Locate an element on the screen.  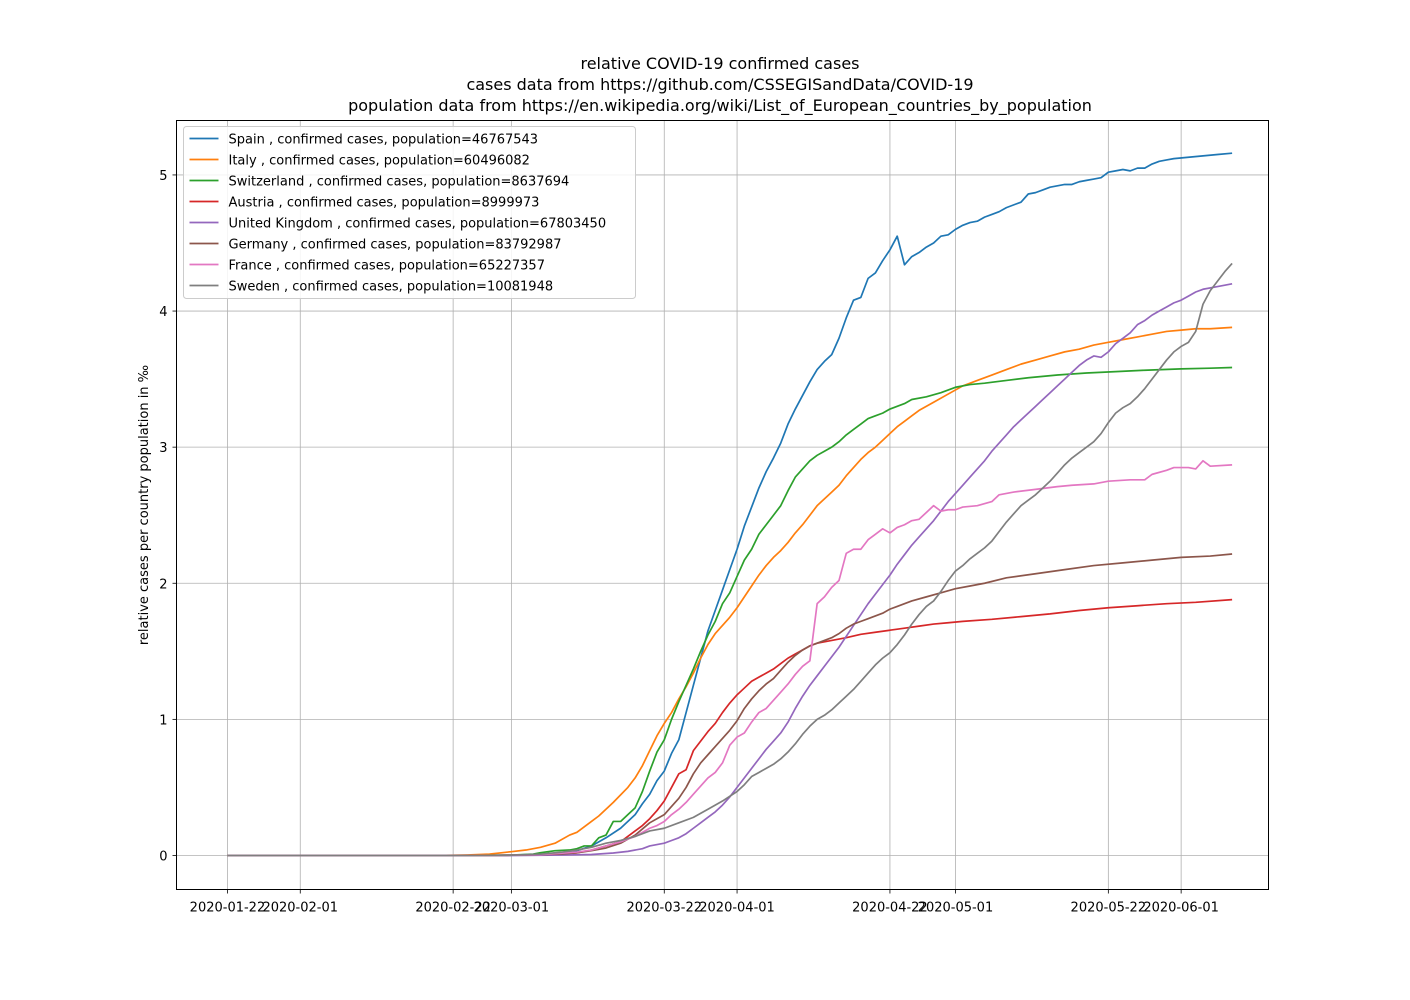
y-tick-label: 3 is located at coordinates (163, 448).